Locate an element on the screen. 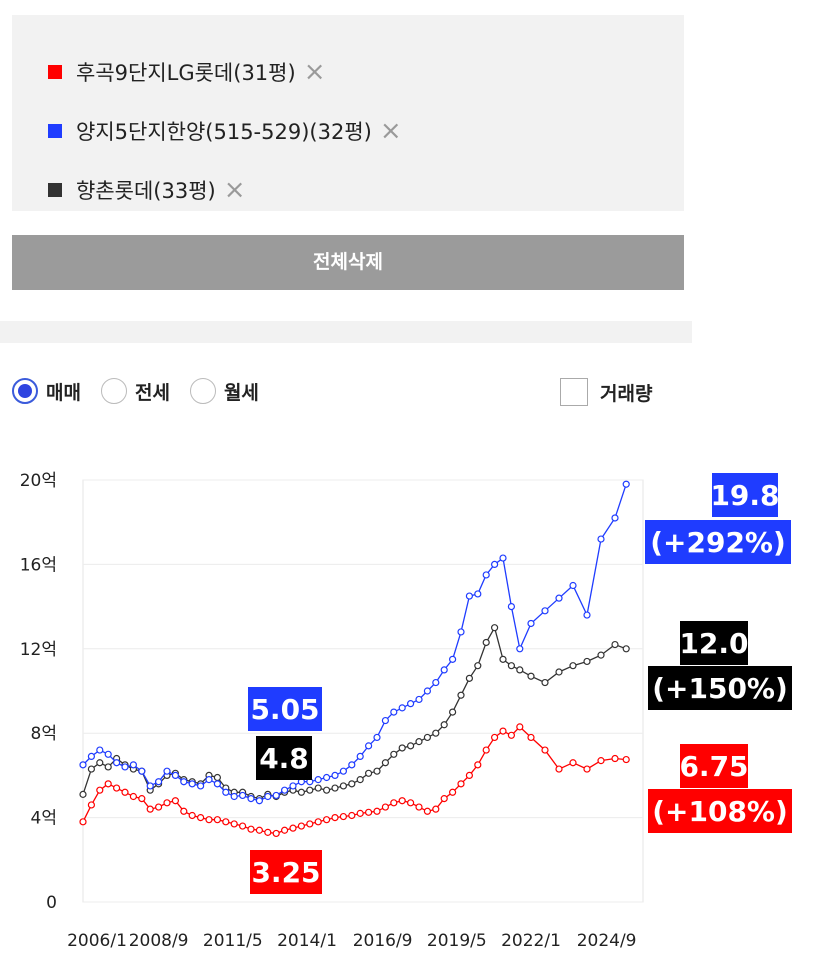  y-tick-label: 4억 is located at coordinates (44, 819).